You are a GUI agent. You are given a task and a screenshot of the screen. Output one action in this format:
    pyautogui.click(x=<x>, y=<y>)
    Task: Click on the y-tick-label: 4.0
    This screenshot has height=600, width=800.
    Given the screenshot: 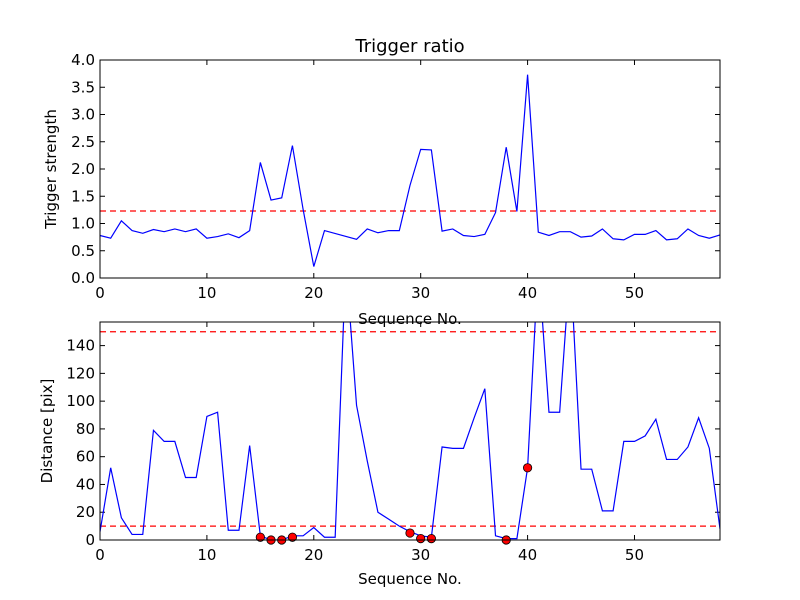 What is the action you would take?
    pyautogui.click(x=83, y=60)
    